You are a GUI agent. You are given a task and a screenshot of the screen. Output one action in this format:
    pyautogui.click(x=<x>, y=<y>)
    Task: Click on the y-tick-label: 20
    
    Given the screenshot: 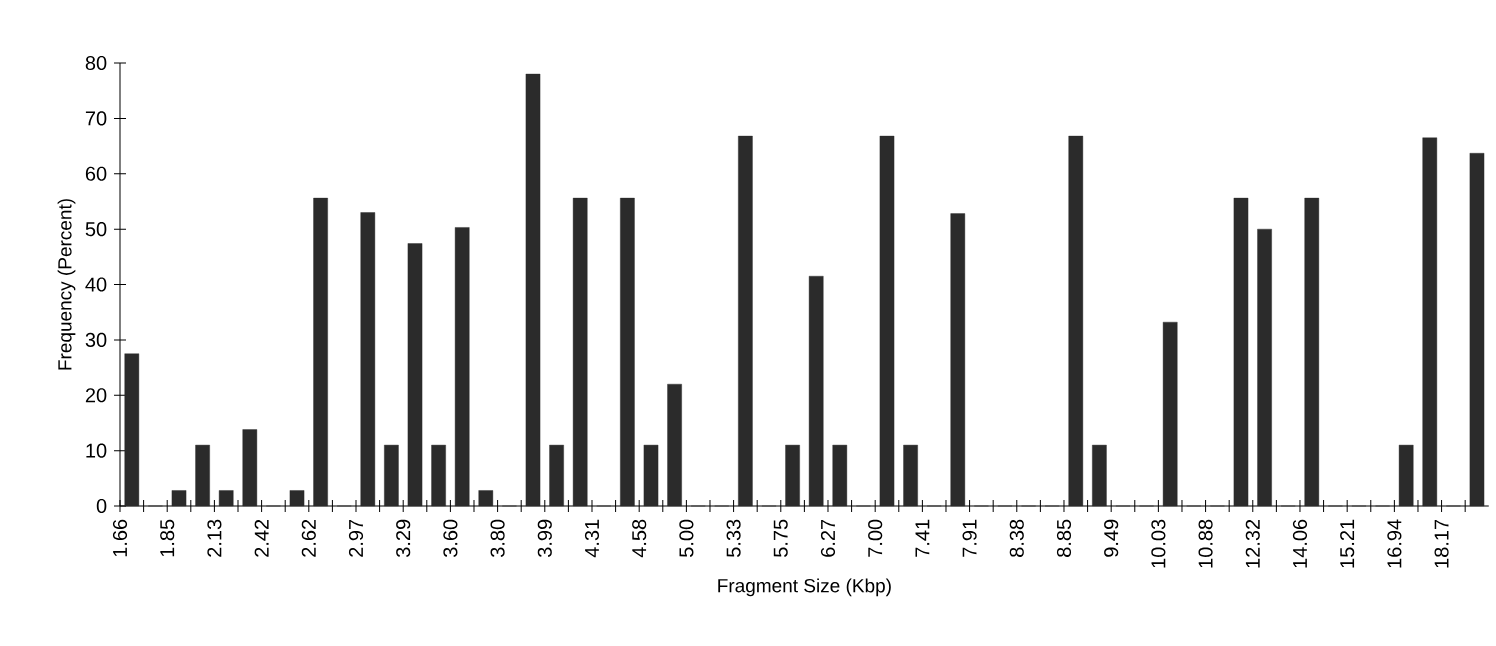 What is the action you would take?
    pyautogui.click(x=96, y=395)
    